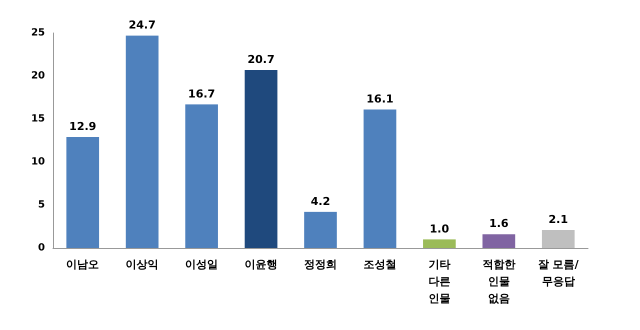  I want to click on data-label: 16.1, so click(380, 99).